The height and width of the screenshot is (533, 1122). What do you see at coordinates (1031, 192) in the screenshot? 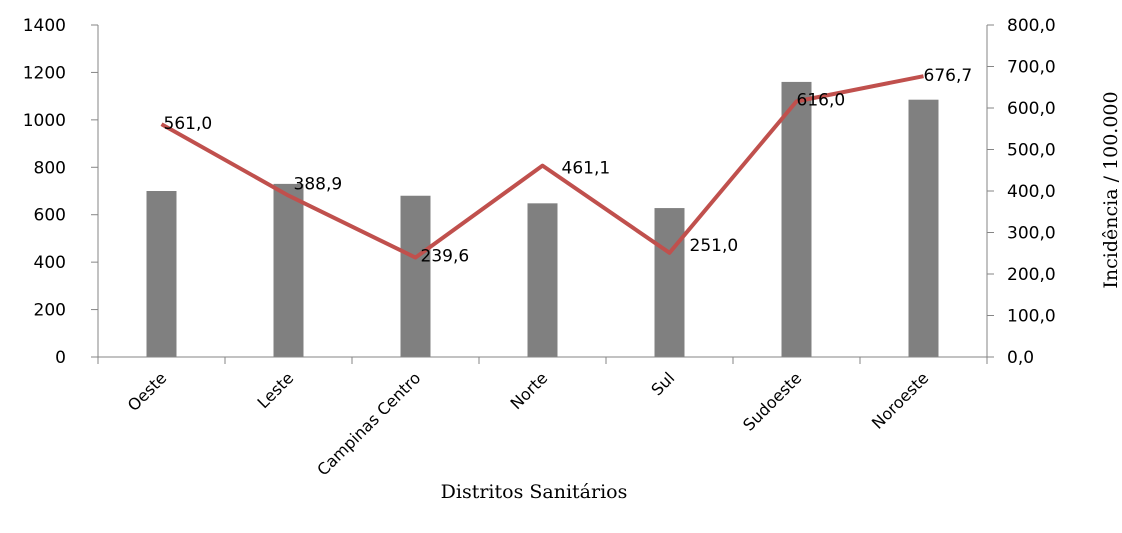
I see `y-right-tick-label: 400,0` at bounding box center [1031, 192].